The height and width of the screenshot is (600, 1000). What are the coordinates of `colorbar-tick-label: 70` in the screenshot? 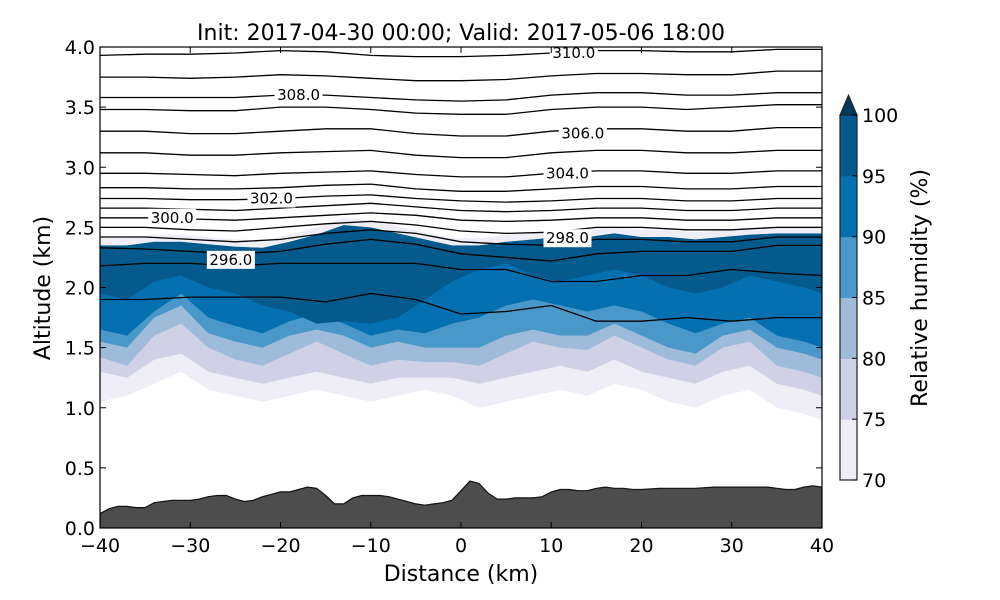 It's located at (874, 481).